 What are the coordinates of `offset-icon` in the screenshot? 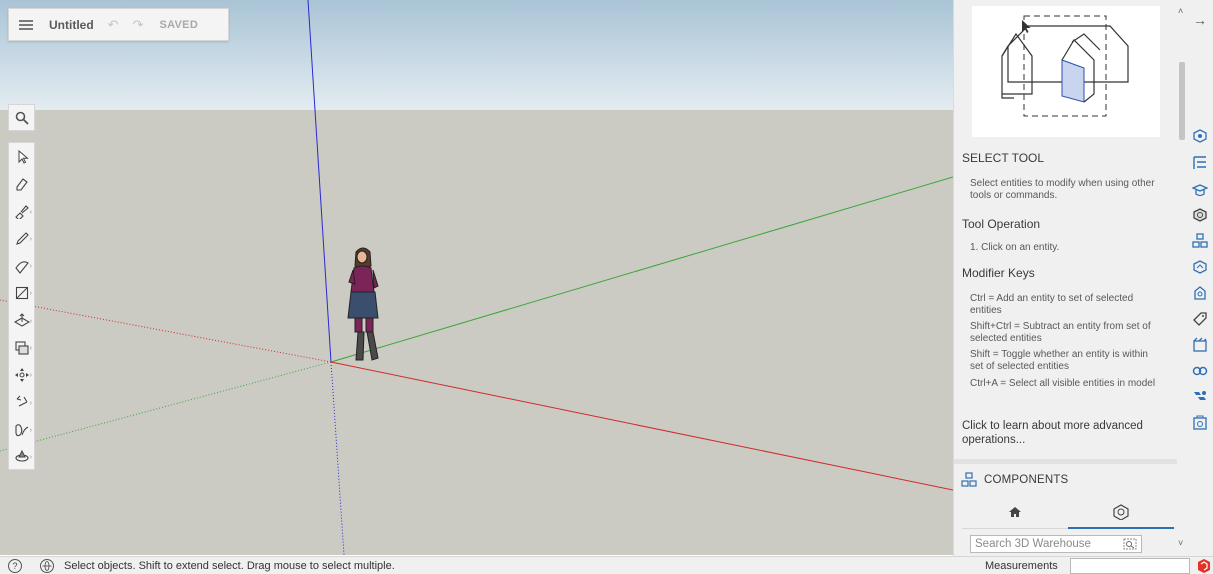 It's located at (21, 348).